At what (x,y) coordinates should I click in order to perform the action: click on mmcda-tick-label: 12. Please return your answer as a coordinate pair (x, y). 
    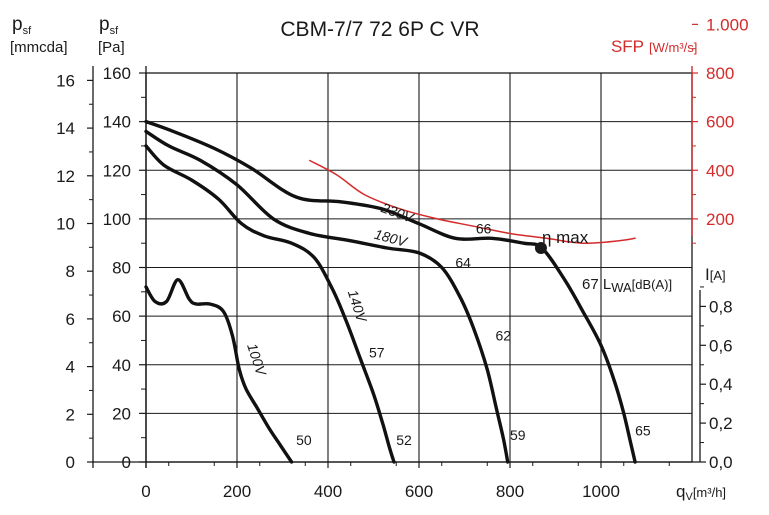
    Looking at the image, I should click on (65, 176).